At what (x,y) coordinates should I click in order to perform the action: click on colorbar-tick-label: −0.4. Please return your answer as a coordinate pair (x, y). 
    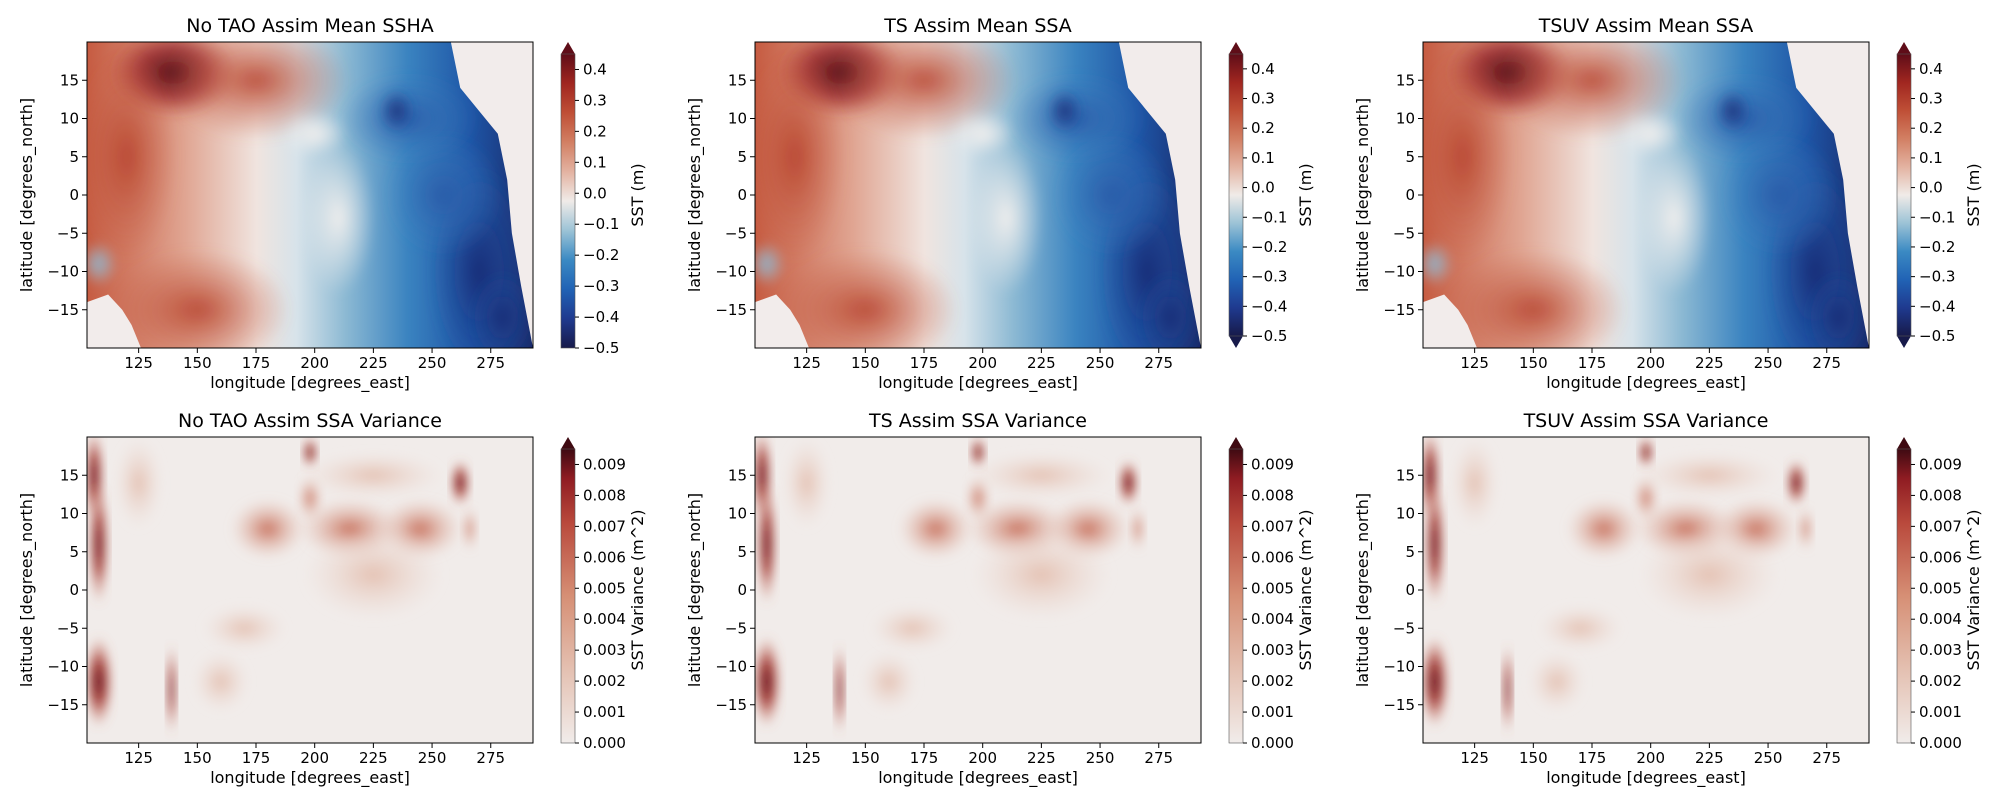
    Looking at the image, I should click on (1937, 306).